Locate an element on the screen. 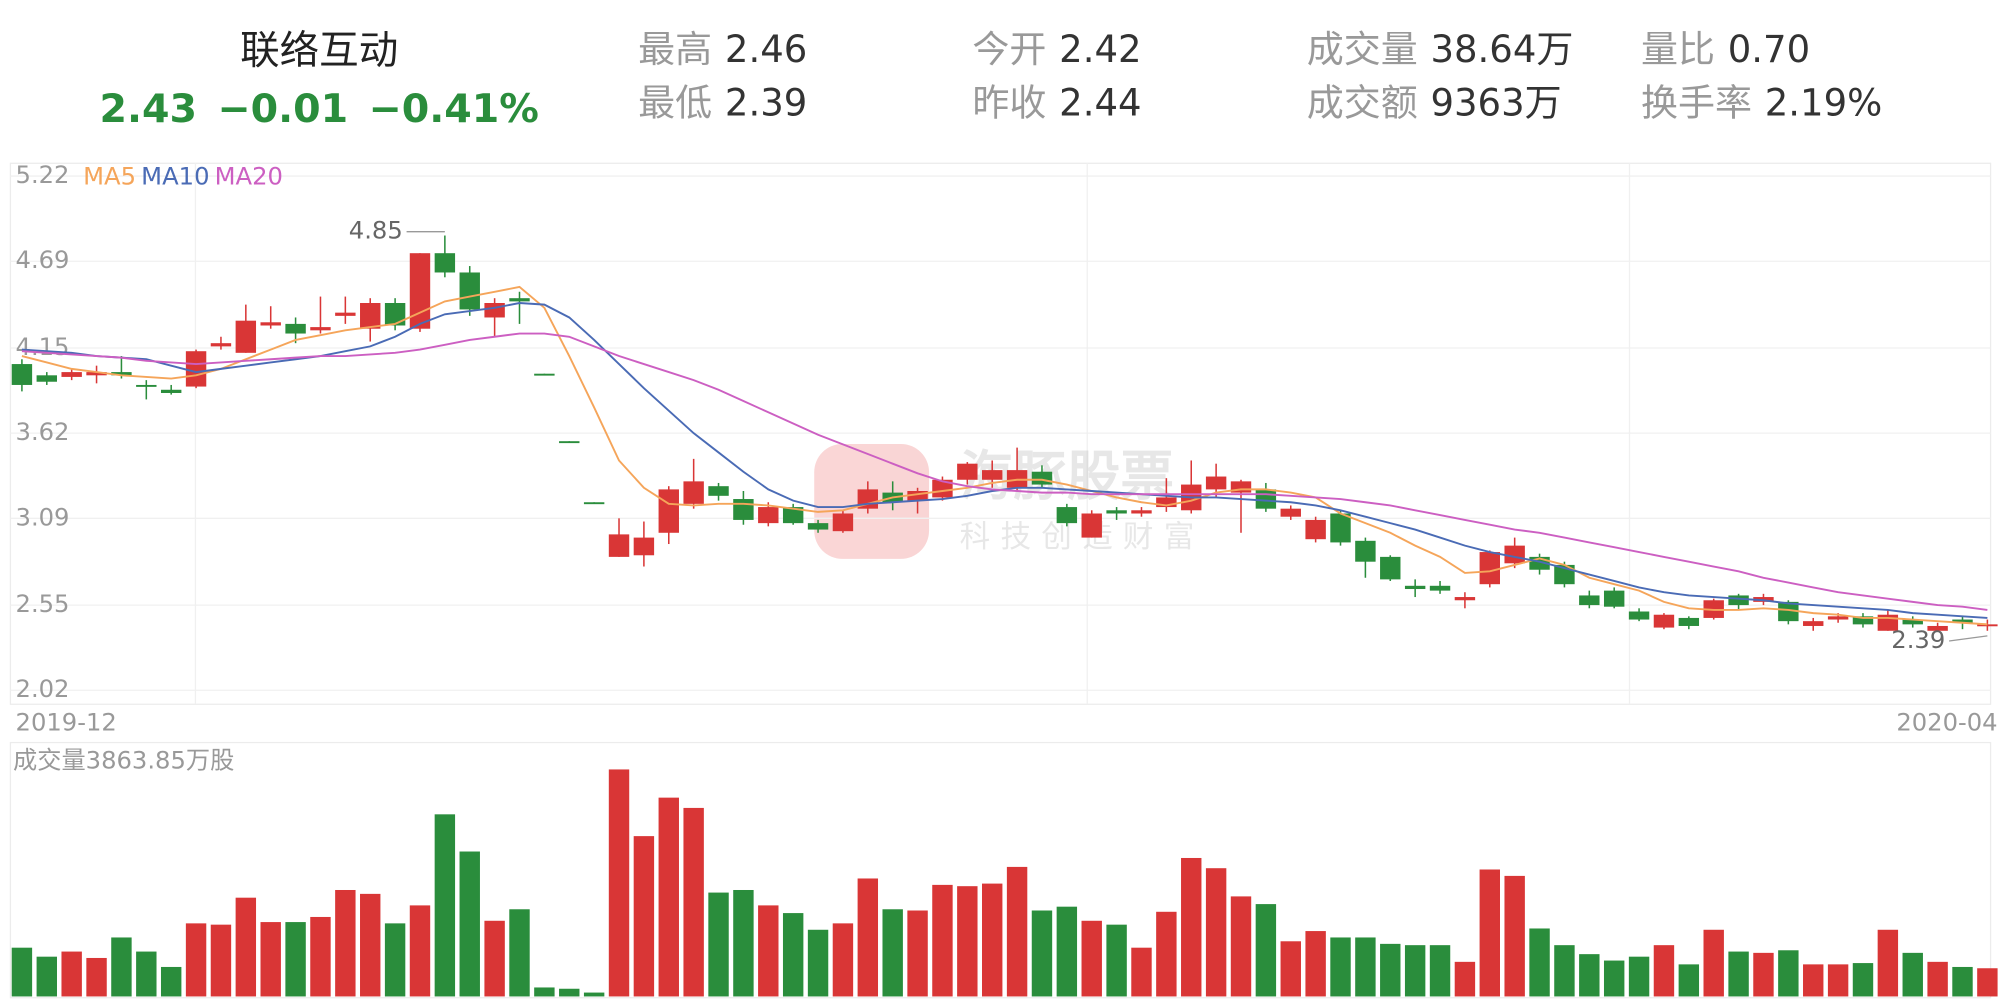 The width and height of the screenshot is (2001, 999). stat-label: 最低 is located at coordinates (675, 102).